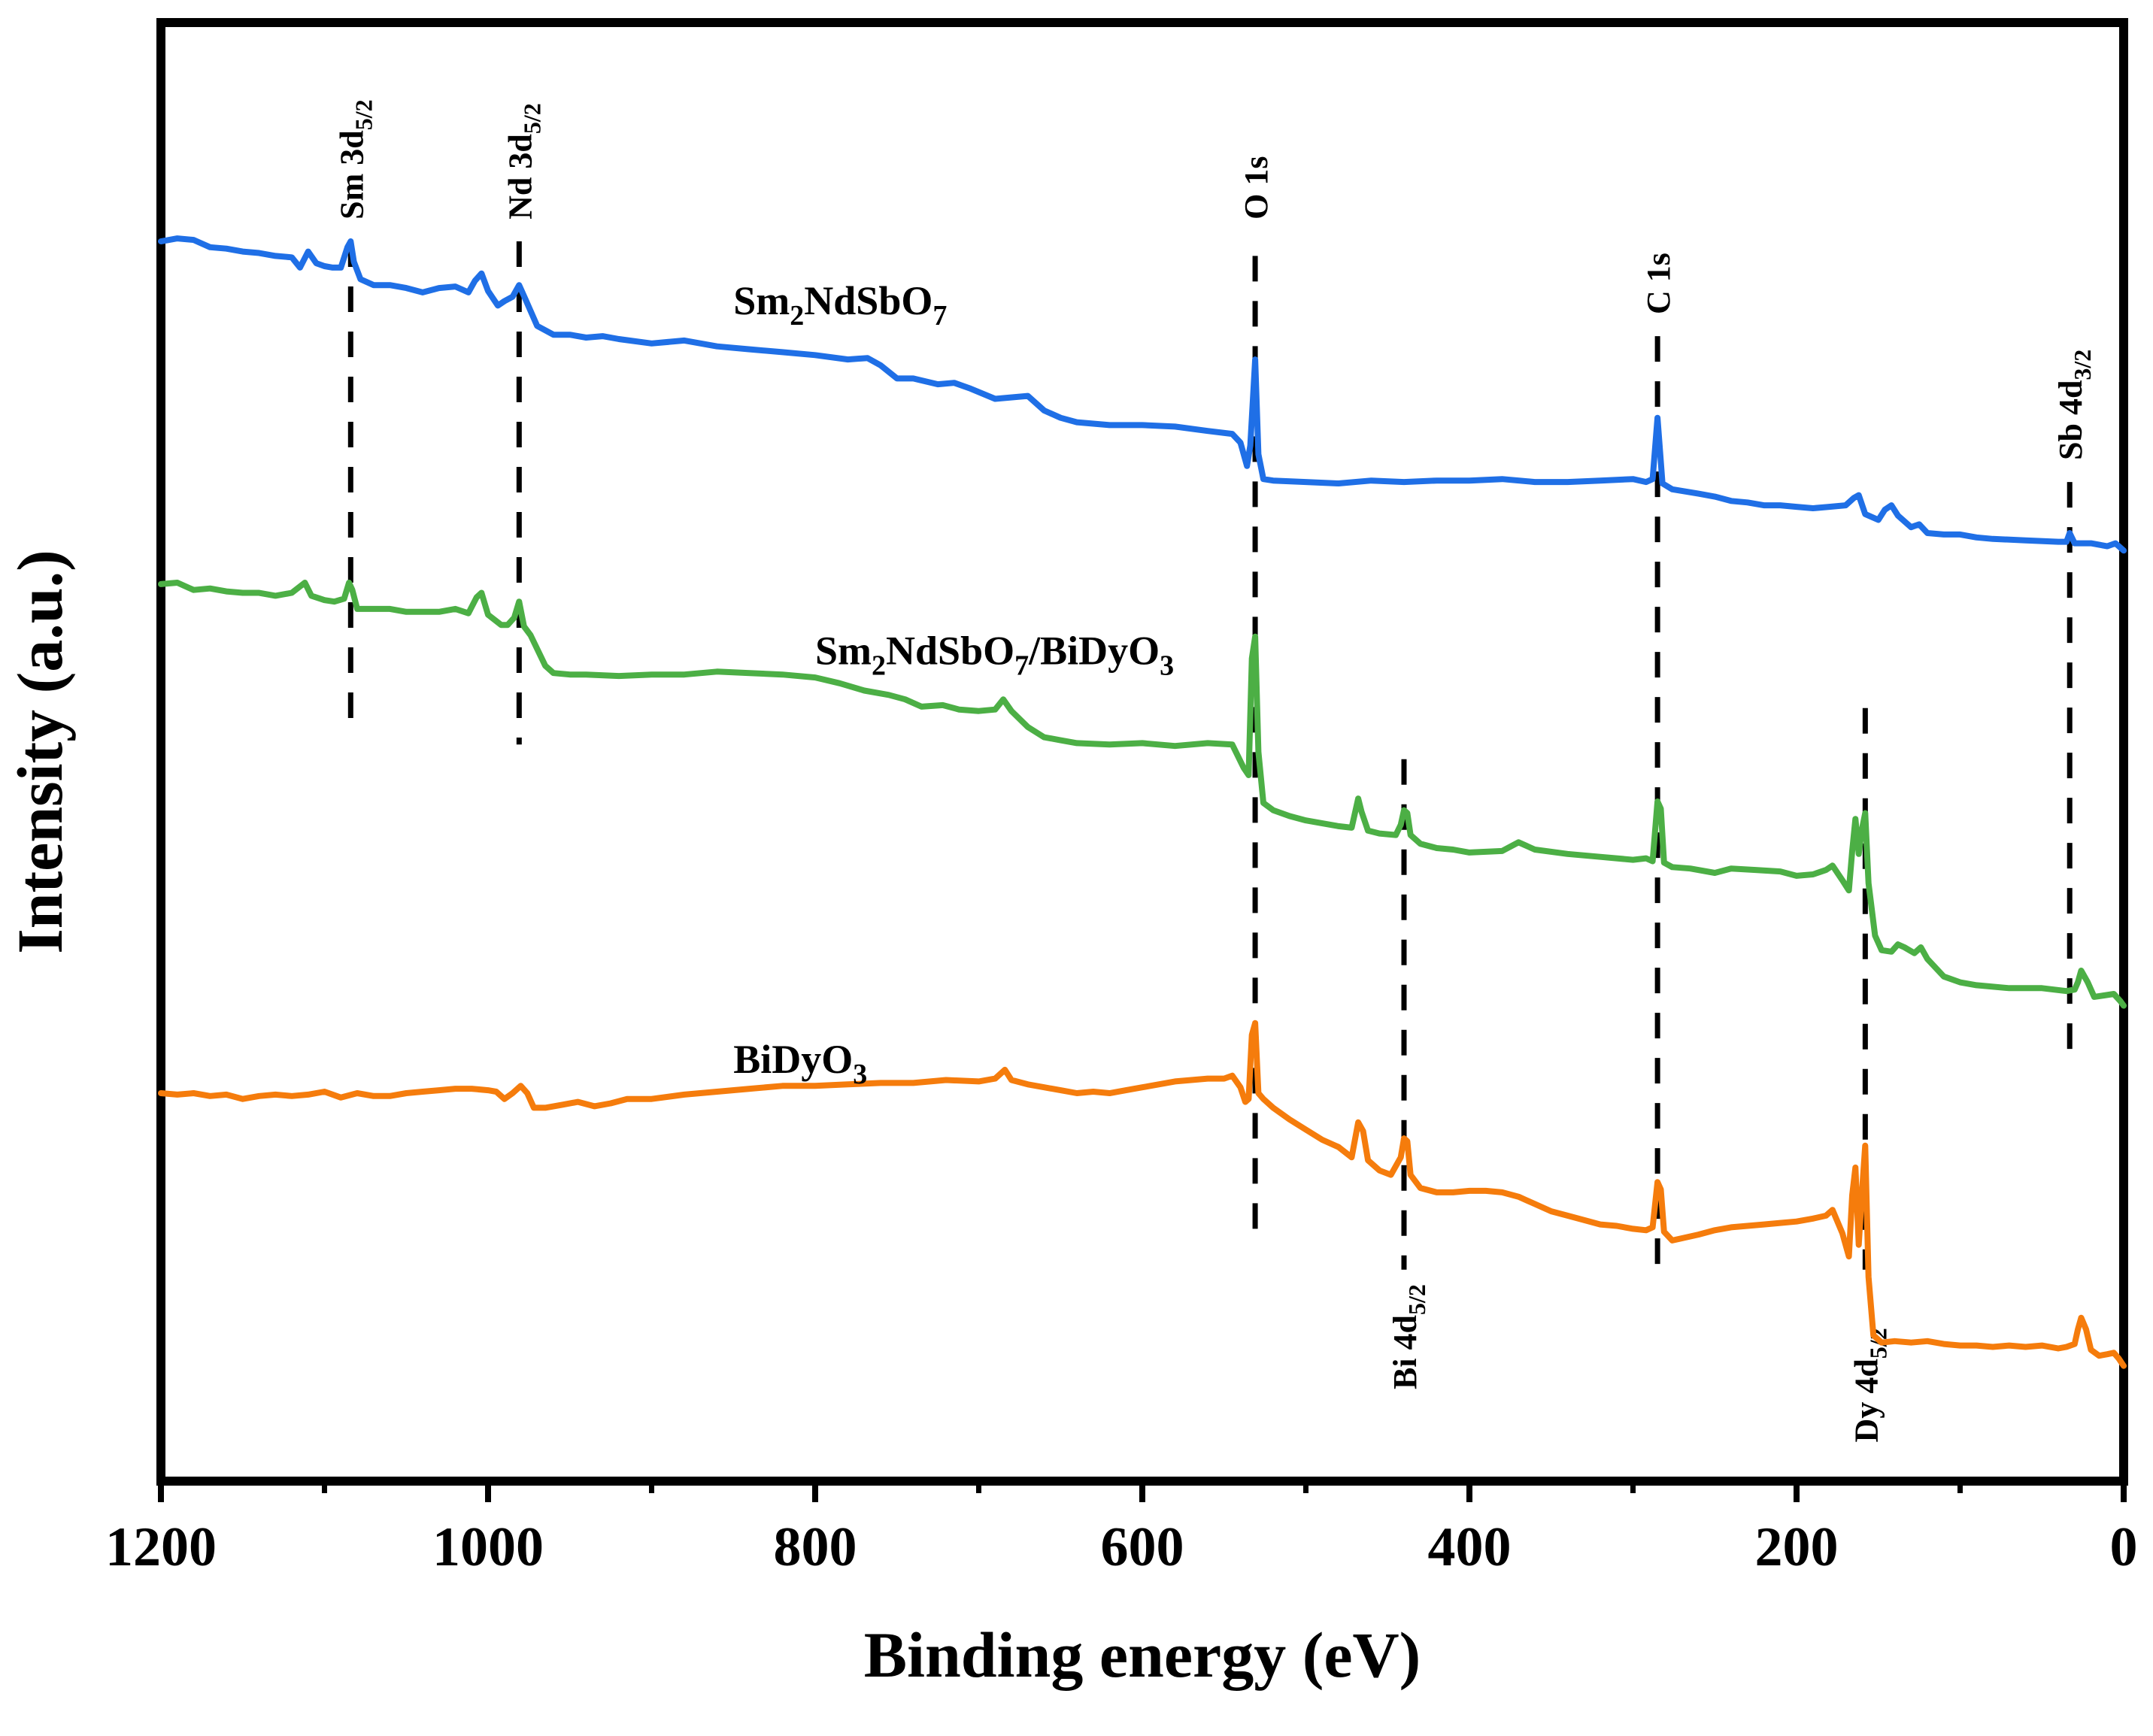 Image resolution: width=2153 pixels, height=1736 pixels. Describe the element at coordinates (2124, 1547) in the screenshot. I see `x-tick-label: 0` at that location.